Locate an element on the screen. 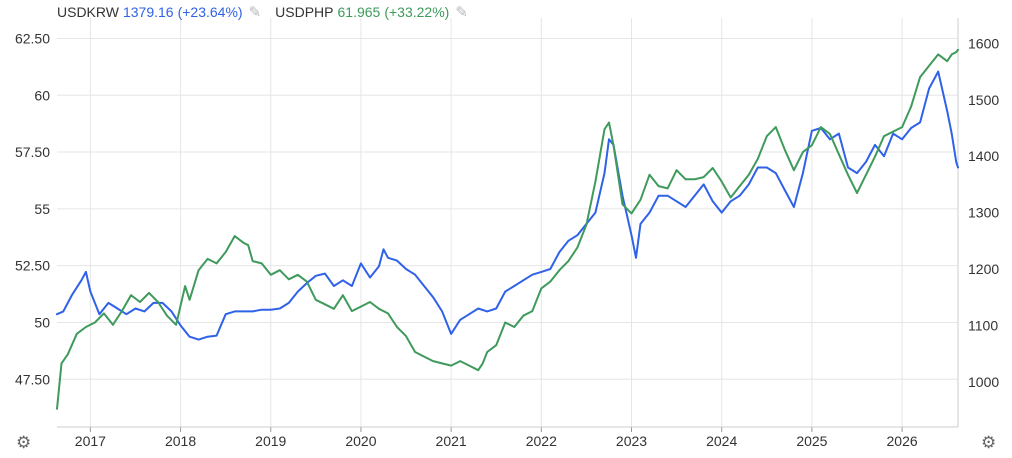 The image size is (1012, 458). x-axis: 2017 2018 2019 2020 2021 2022 2023 2024 2025 2026 is located at coordinates (507, 437).